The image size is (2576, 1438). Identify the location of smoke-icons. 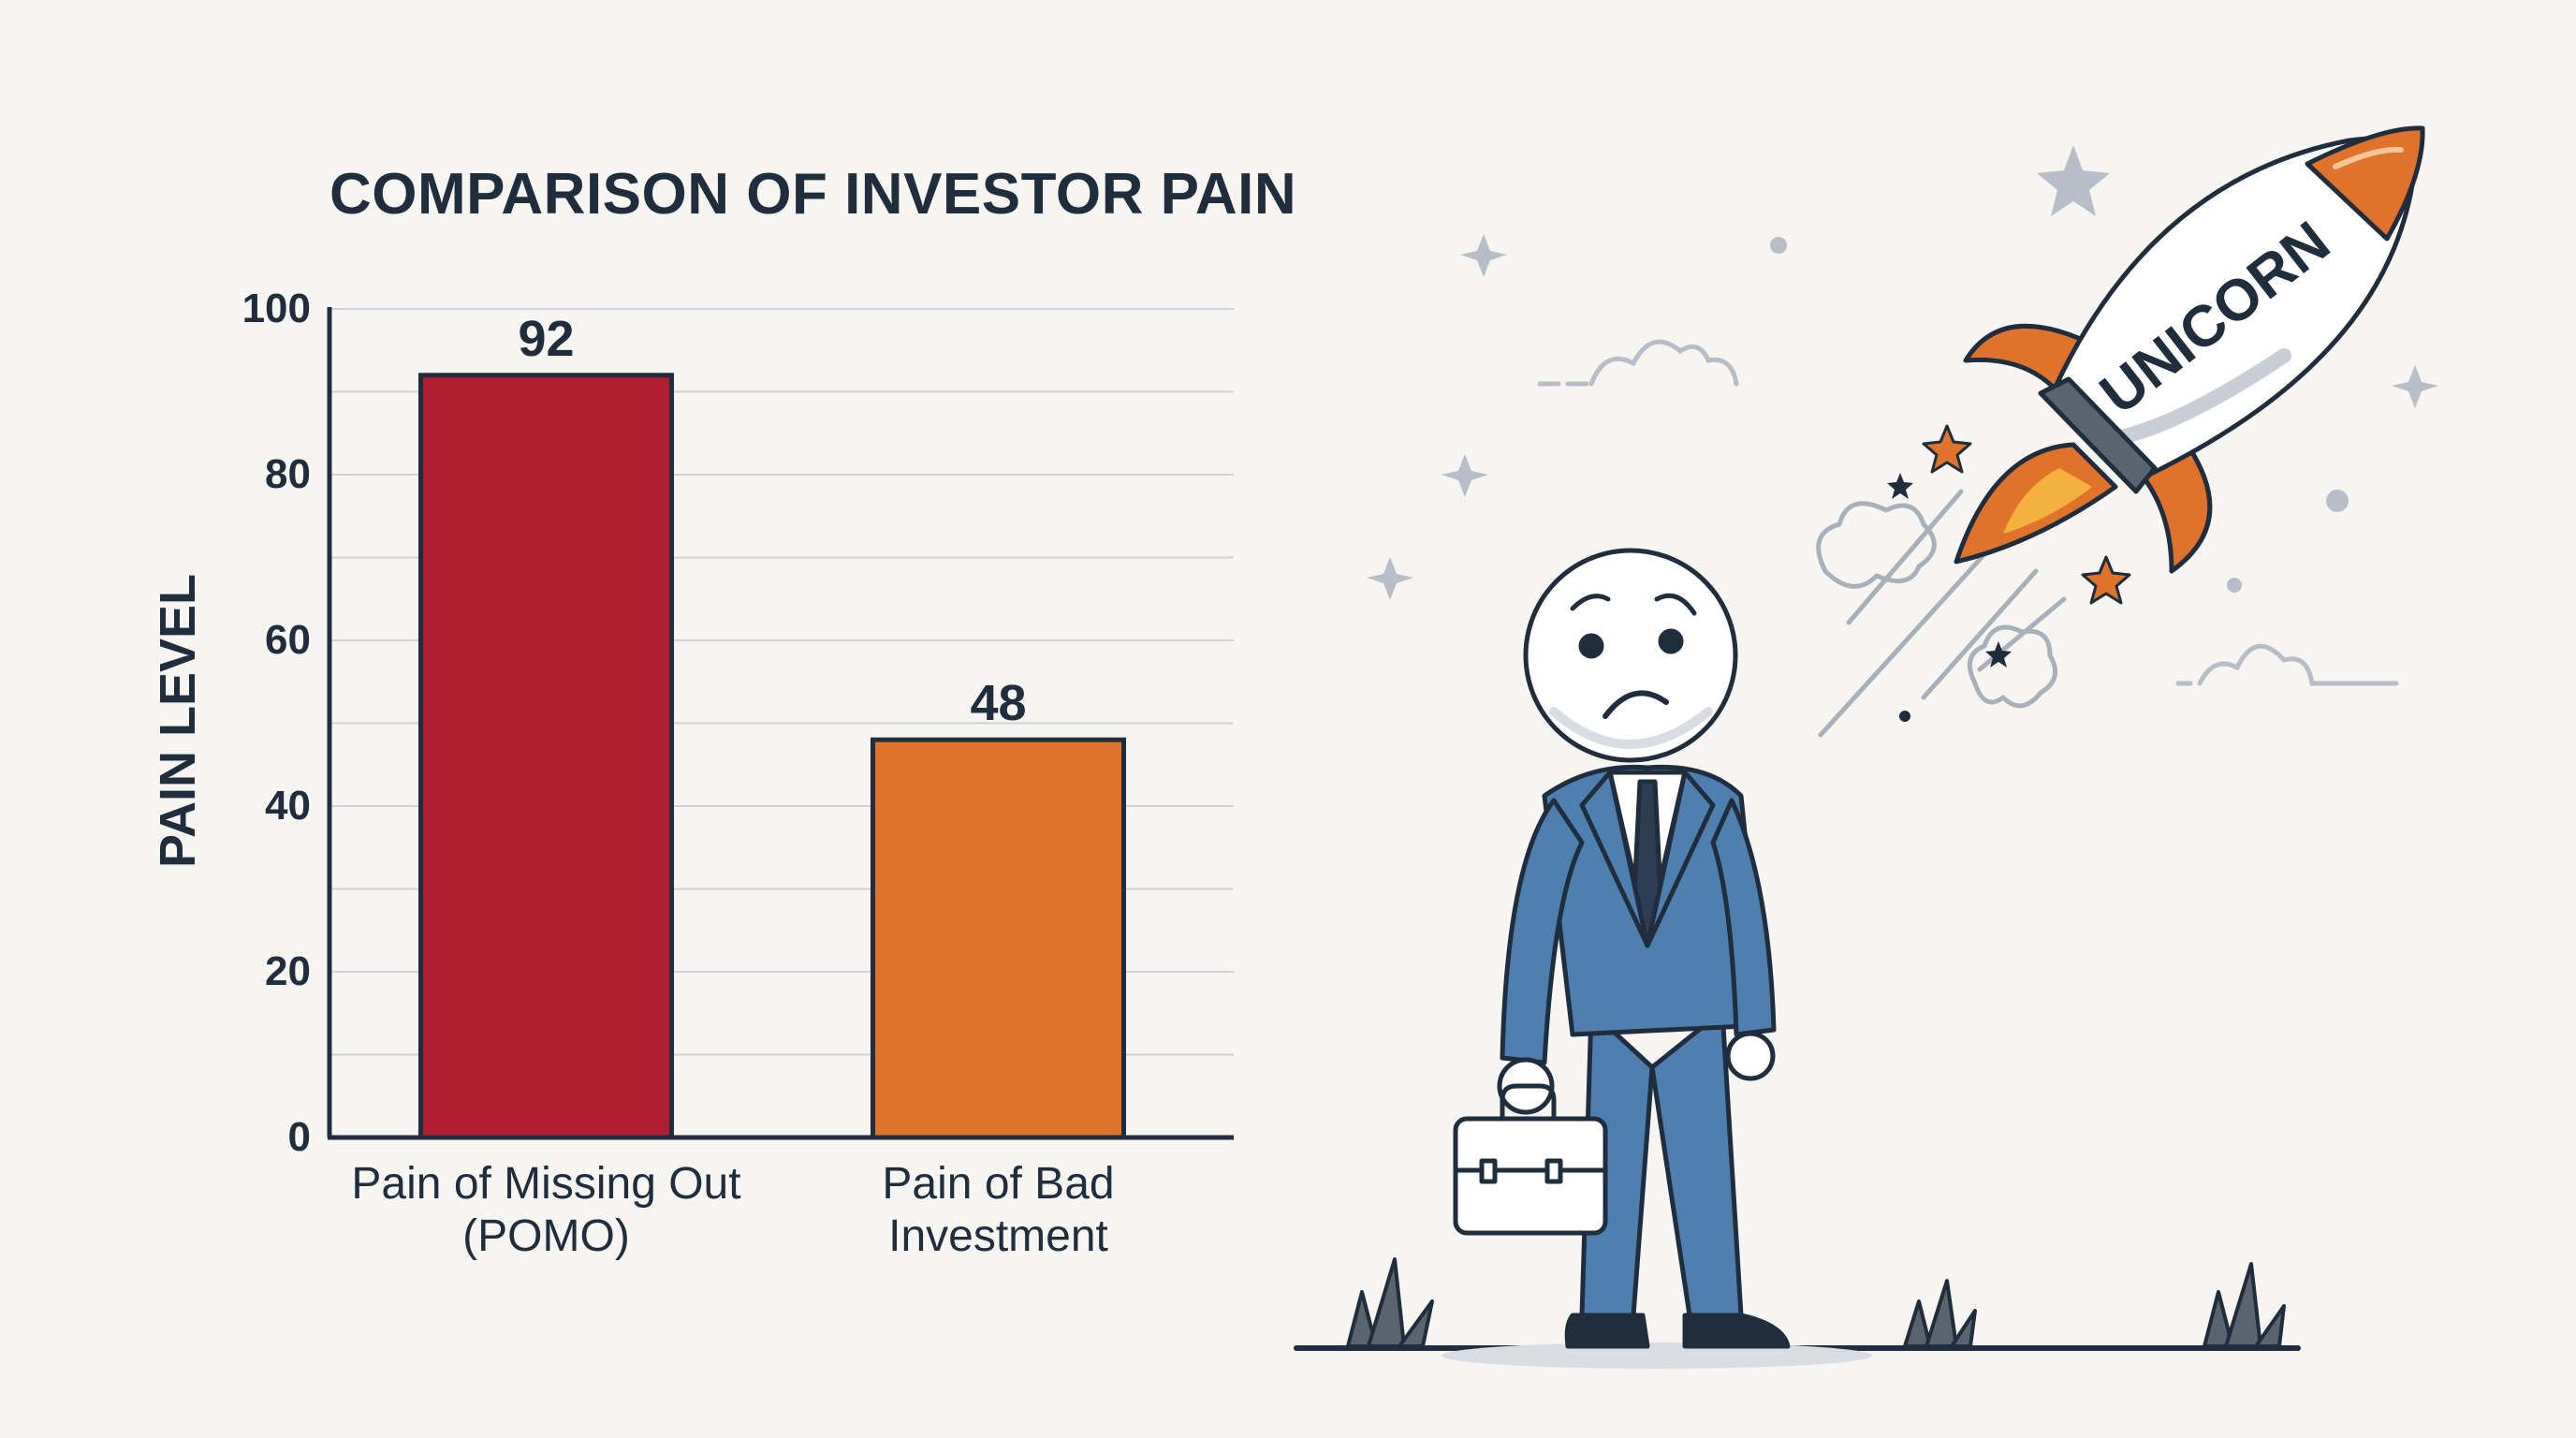
(1937, 605).